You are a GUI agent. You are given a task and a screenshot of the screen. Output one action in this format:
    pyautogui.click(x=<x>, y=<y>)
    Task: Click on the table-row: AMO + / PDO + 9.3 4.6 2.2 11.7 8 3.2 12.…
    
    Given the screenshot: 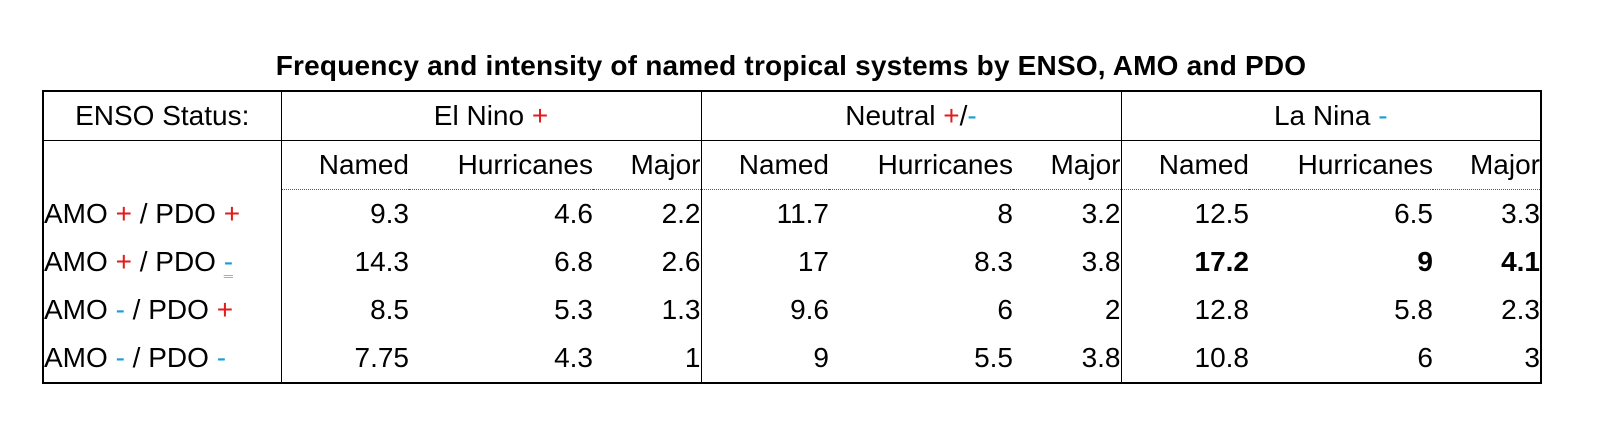 What is the action you would take?
    pyautogui.click(x=792, y=213)
    